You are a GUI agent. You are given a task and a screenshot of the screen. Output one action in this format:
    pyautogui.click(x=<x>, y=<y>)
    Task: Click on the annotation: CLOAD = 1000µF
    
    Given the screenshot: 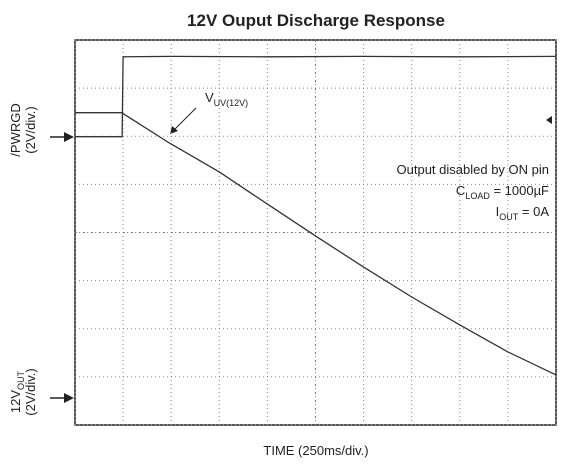 What is the action you would take?
    pyautogui.click(x=502, y=192)
    